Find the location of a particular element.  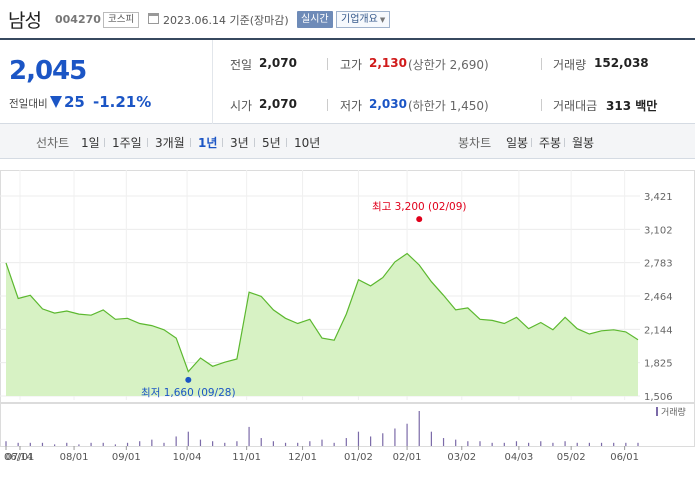

y-axis: 3,421 3,102 2,783 2,464 2,144 1,825 1,506 is located at coordinates (658, 297).